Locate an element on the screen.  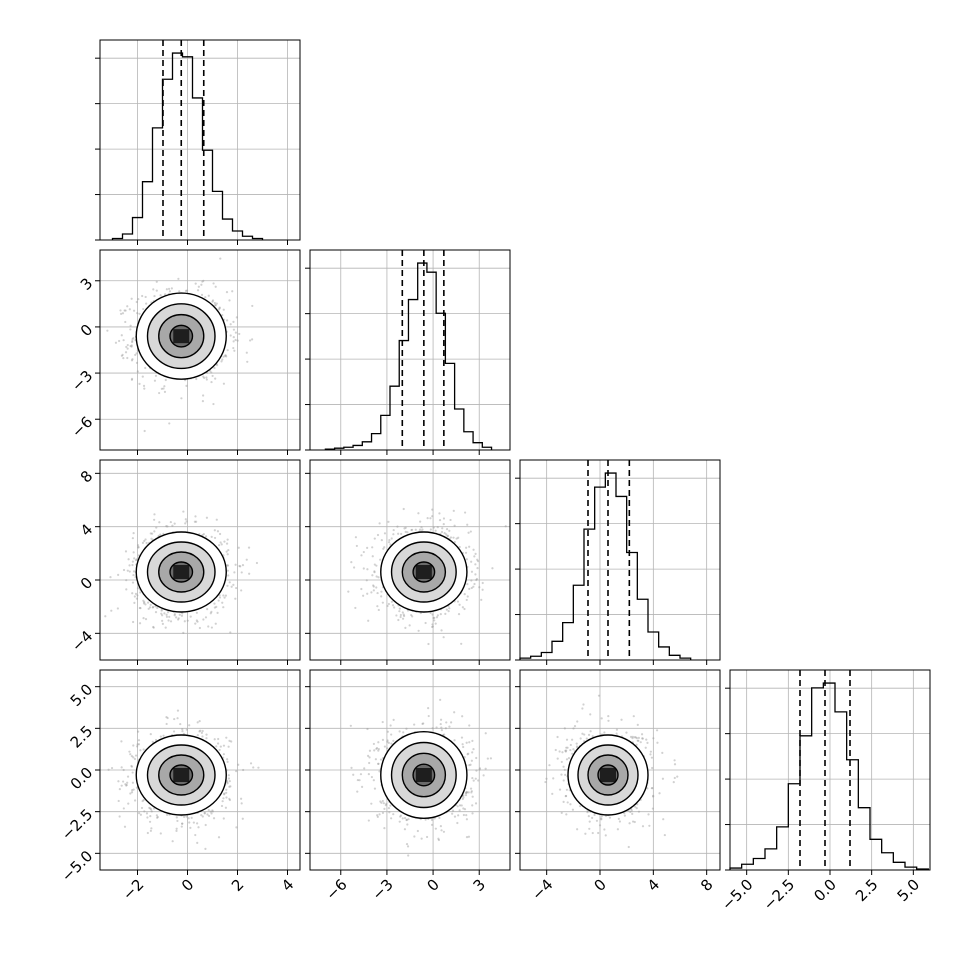
hist-3-xtick-label: 5.0 is located at coordinates (909, 891).